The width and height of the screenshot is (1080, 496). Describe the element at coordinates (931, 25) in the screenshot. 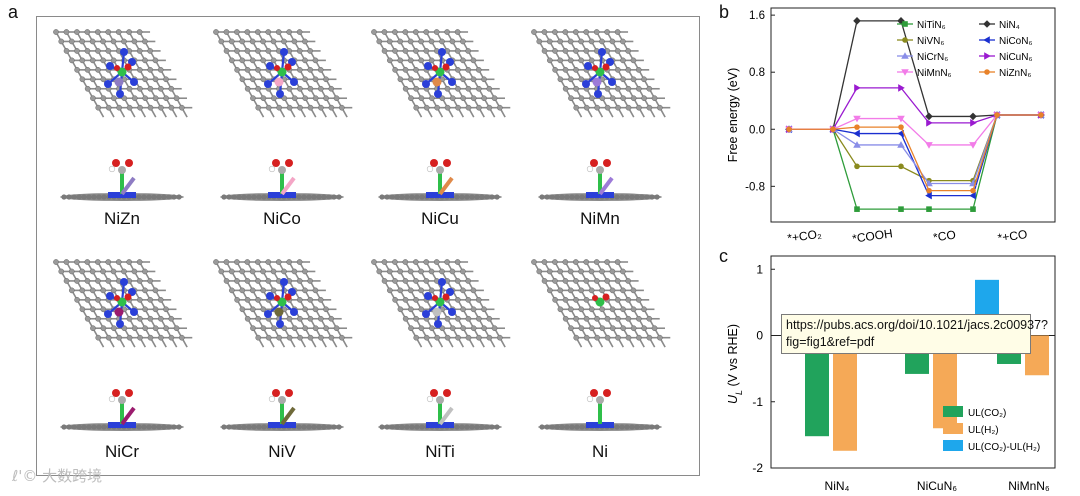

I see `legend-label: NiTiN₆` at that location.